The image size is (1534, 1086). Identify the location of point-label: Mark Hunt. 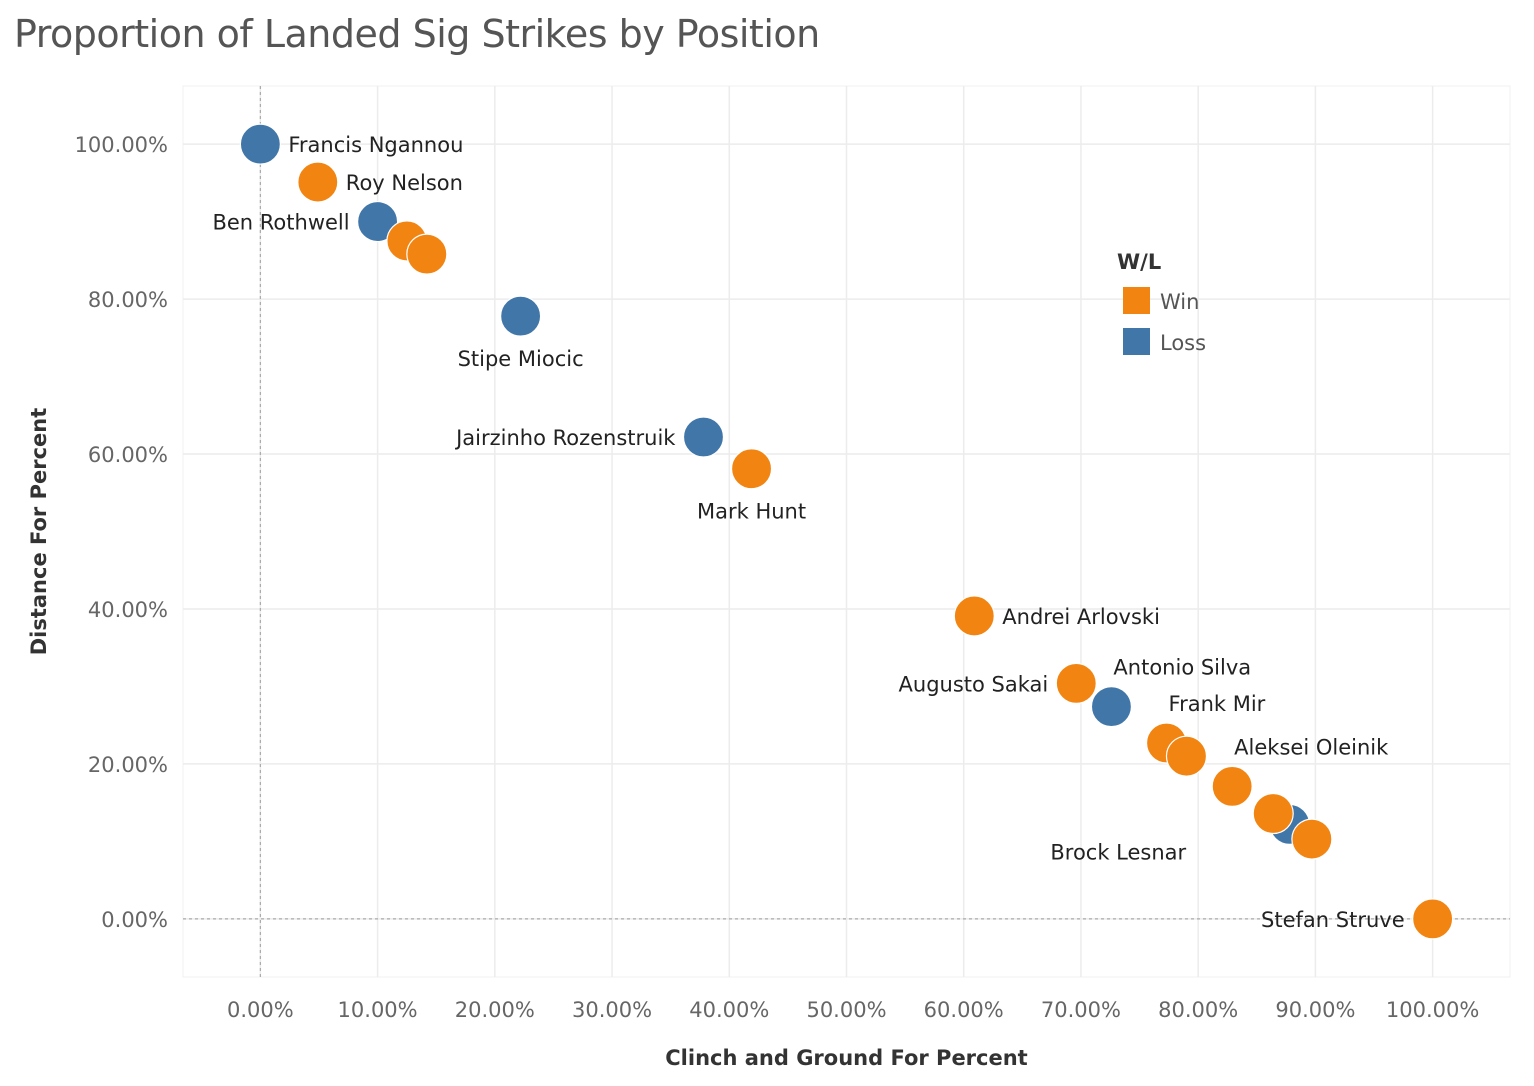
(751, 512).